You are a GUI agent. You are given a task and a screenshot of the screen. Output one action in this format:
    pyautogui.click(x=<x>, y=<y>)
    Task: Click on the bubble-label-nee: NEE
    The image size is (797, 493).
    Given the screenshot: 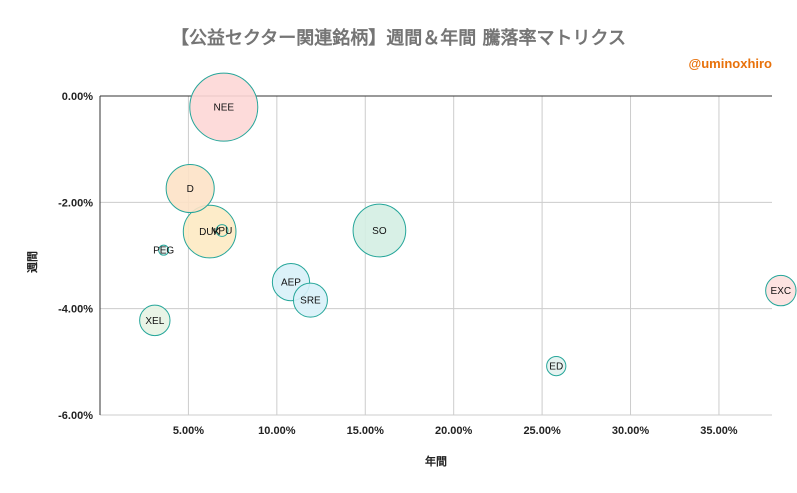 What is the action you would take?
    pyautogui.click(x=224, y=108)
    